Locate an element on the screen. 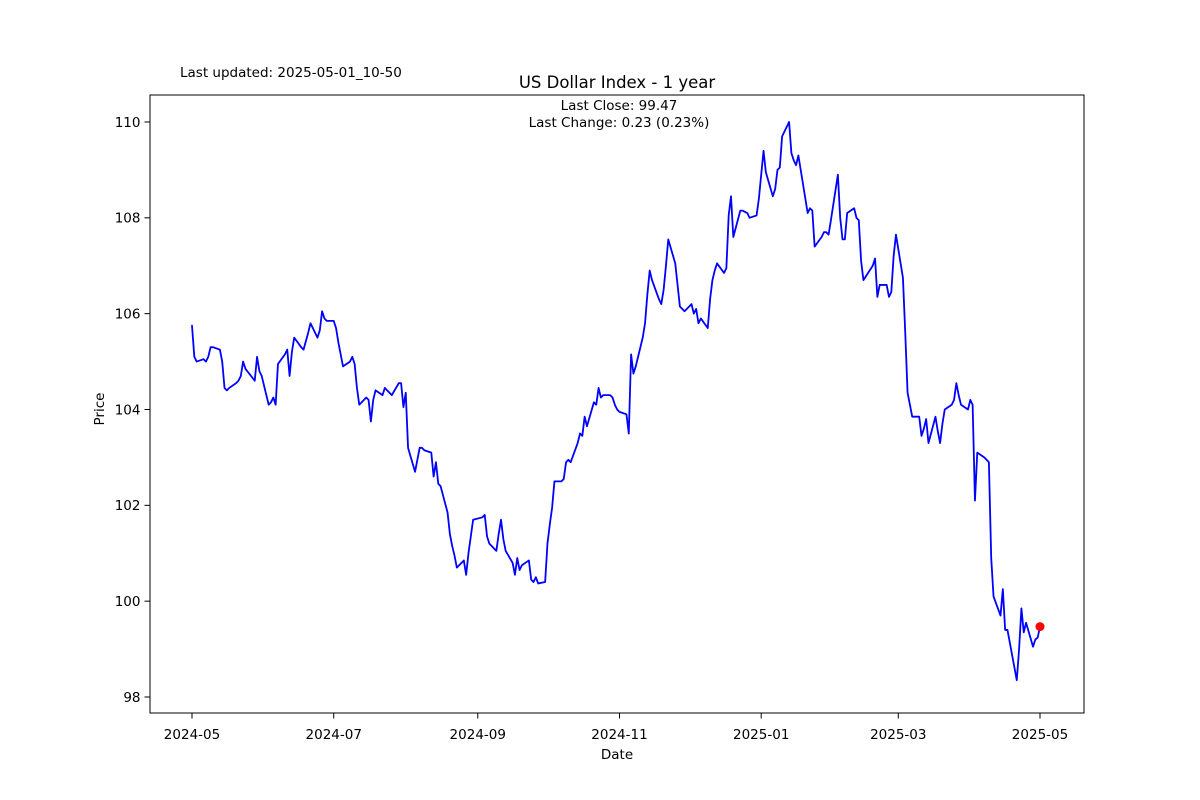  y-tick-label: 106 is located at coordinates (128, 314).